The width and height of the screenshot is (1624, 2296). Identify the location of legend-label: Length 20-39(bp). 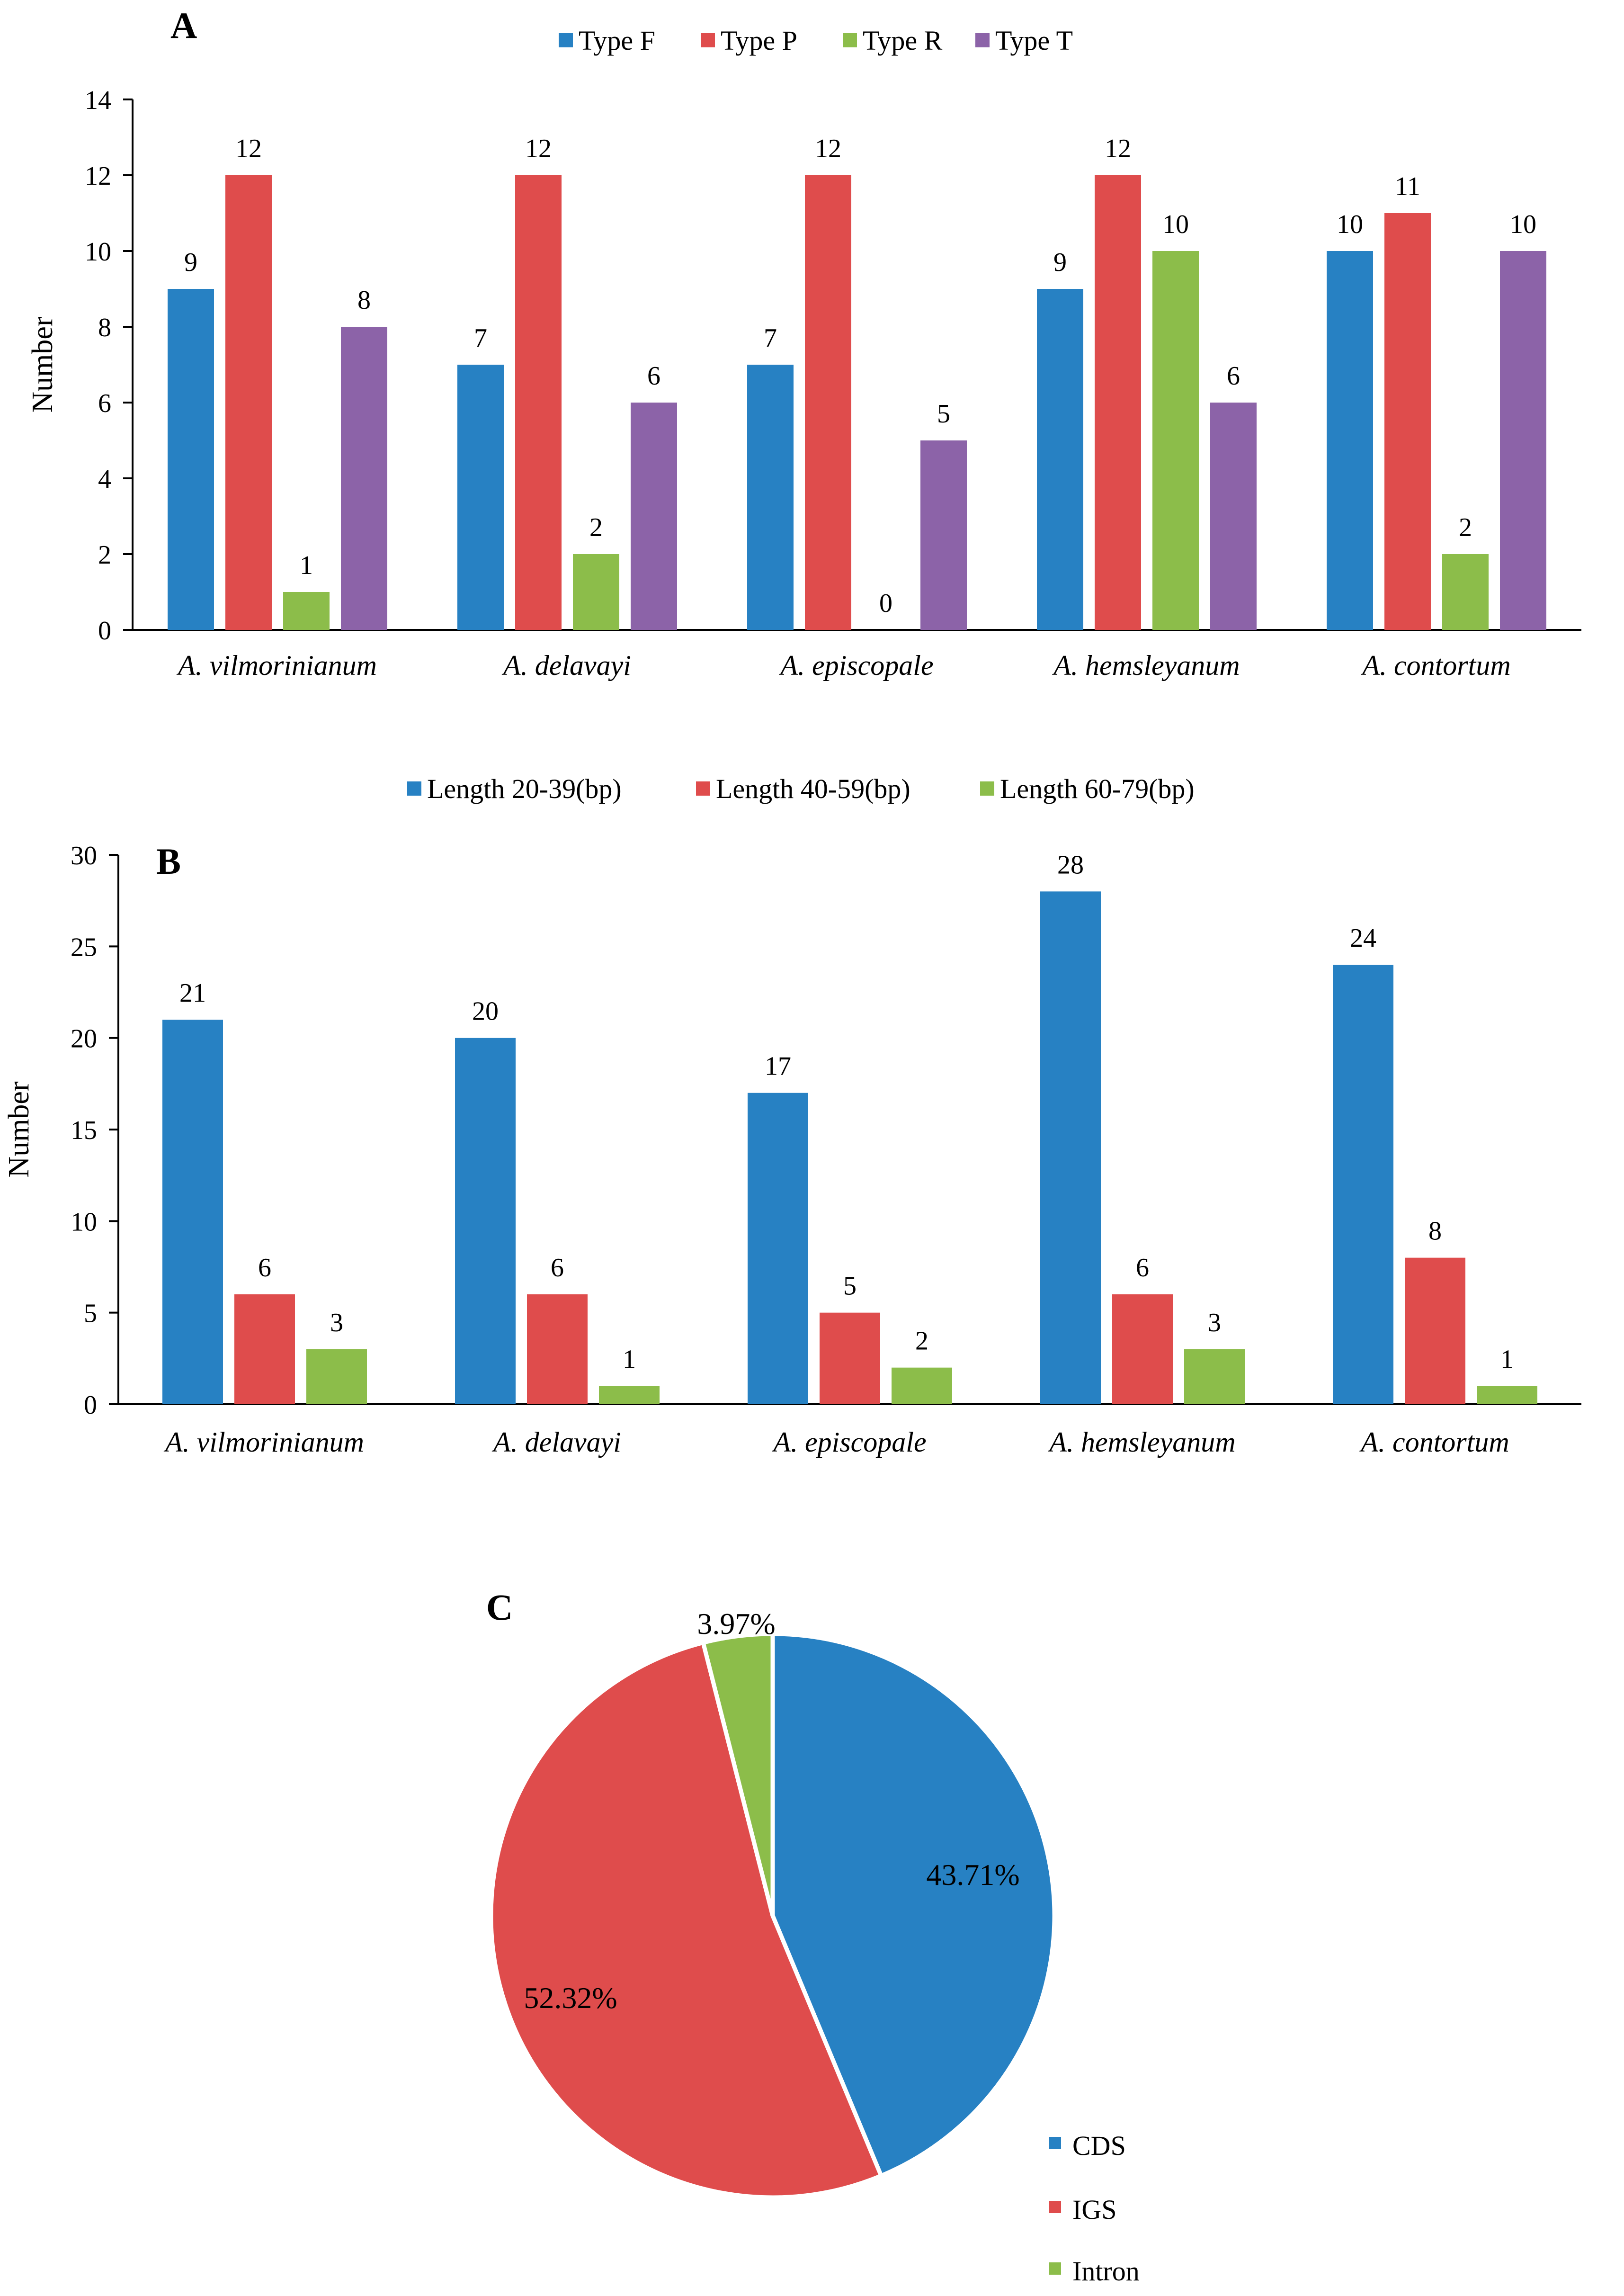
(525, 788).